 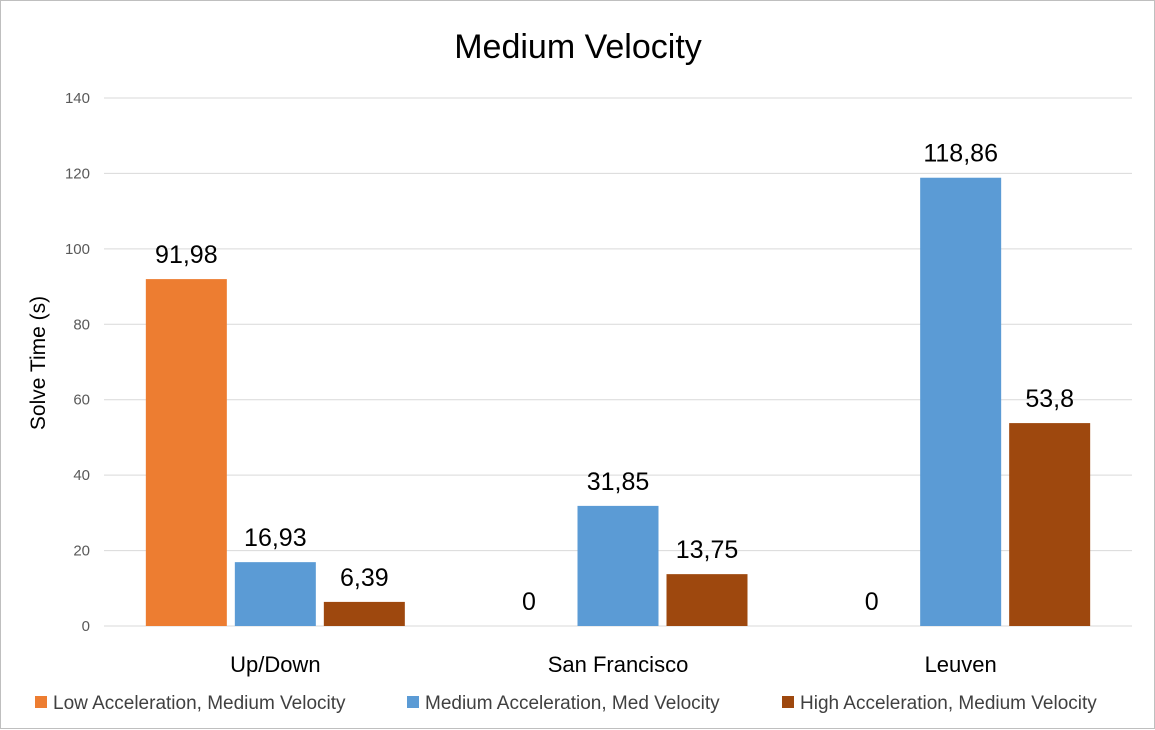 I want to click on chart-title: Medium Velocity, so click(x=578, y=47).